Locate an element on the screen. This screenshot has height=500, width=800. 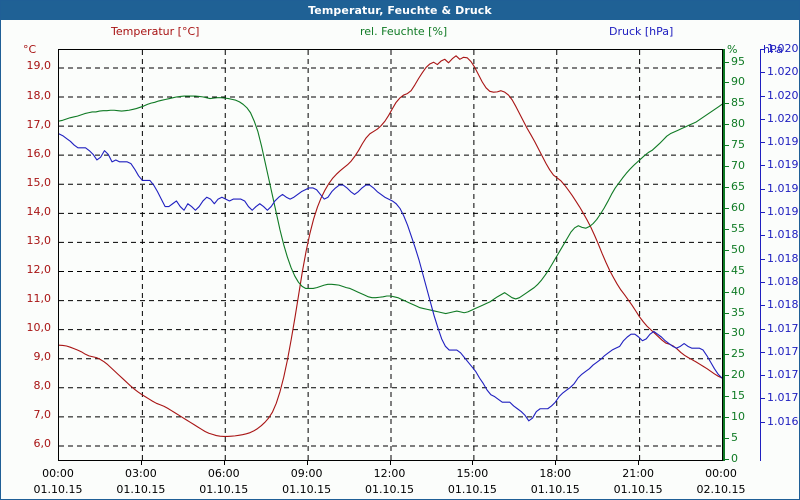
axis-unit-hpa: hPa is located at coordinates (773, 49).